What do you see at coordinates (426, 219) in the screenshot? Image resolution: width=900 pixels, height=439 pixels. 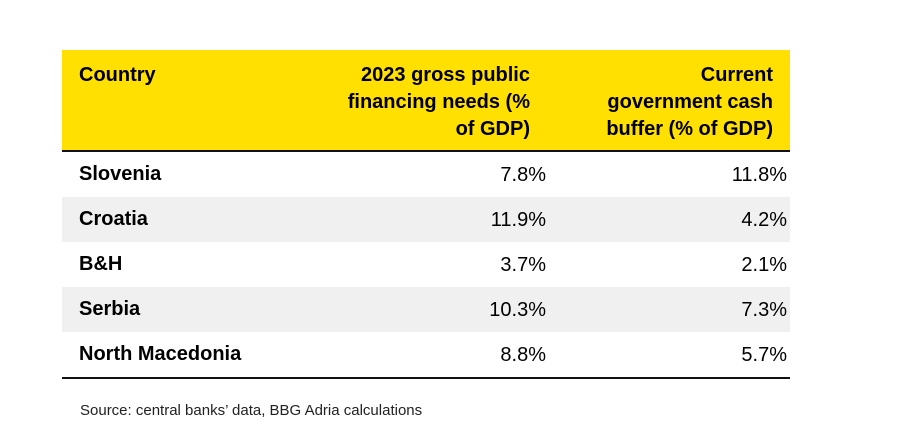 I see `table-row: Croatia 11.9% 4.2%` at bounding box center [426, 219].